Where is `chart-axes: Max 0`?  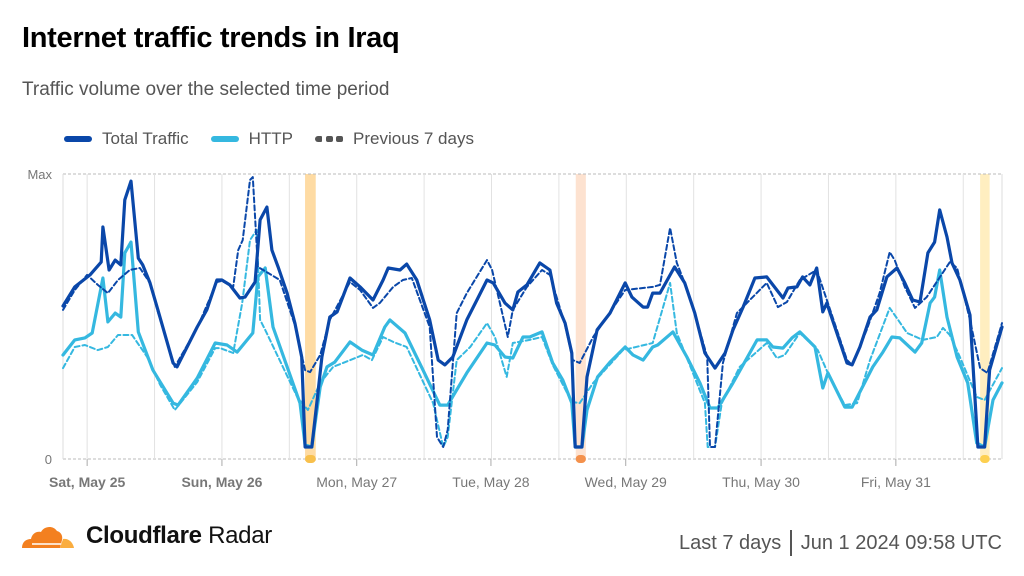 chart-axes: Max 0 is located at coordinates (39, 317).